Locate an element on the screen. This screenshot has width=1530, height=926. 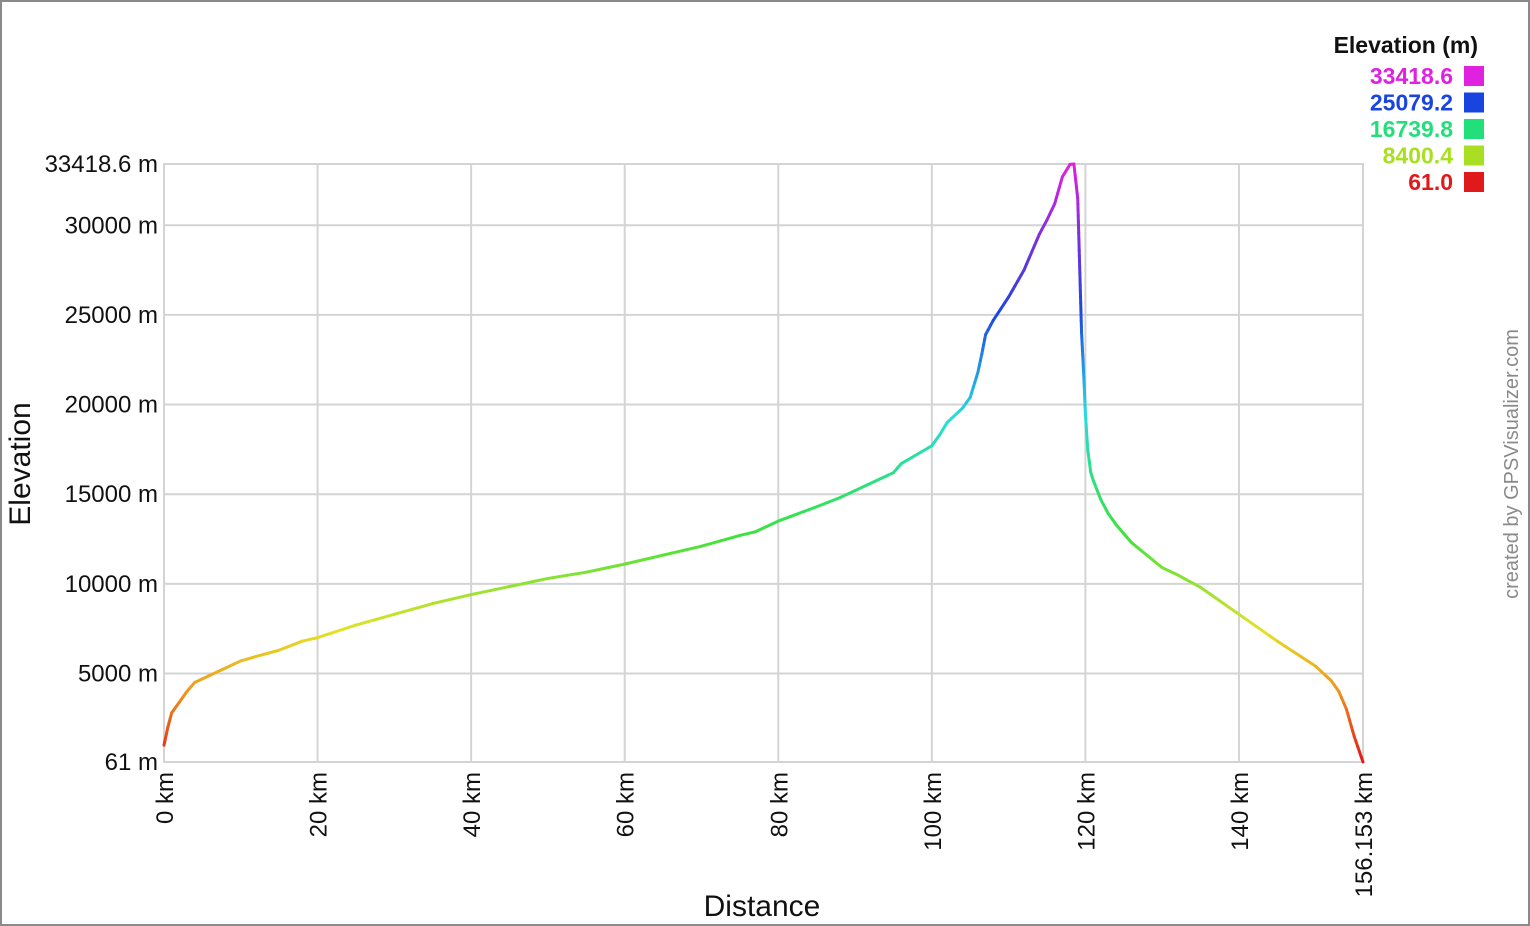
y-tick-label: 5000 m is located at coordinates (118, 673).